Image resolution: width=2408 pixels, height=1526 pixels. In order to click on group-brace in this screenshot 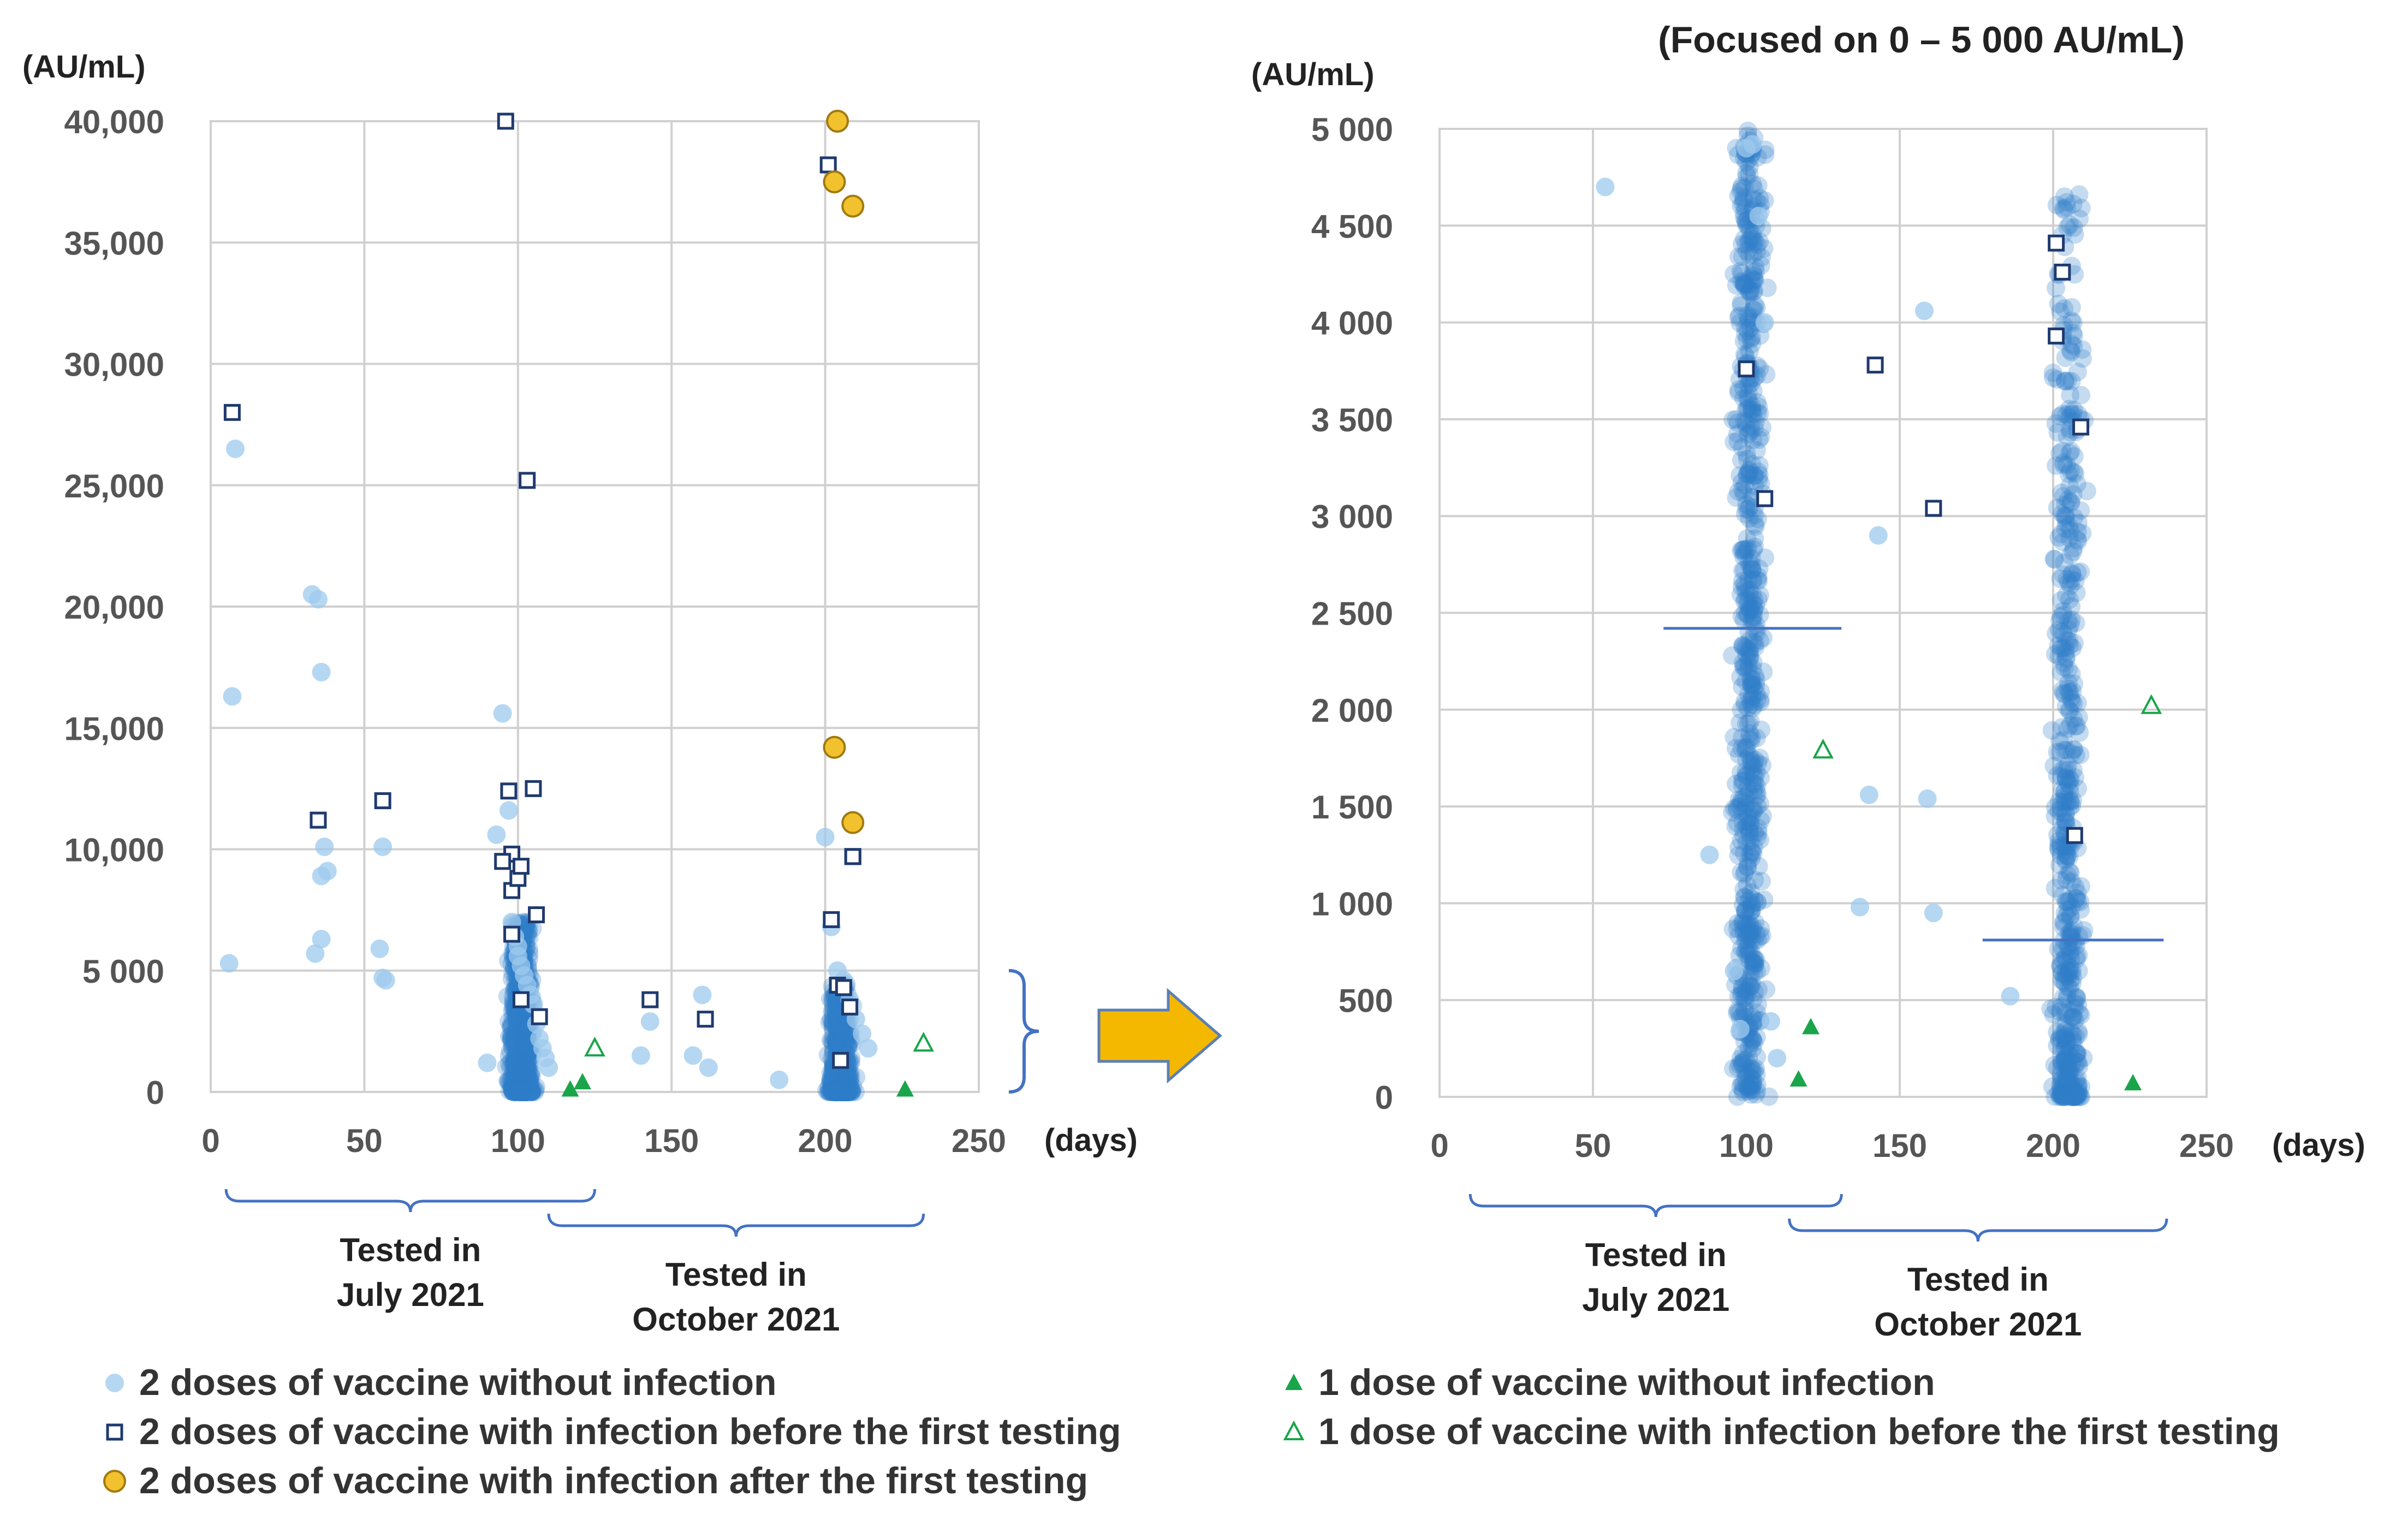, I will do `click(1978, 1230)`.